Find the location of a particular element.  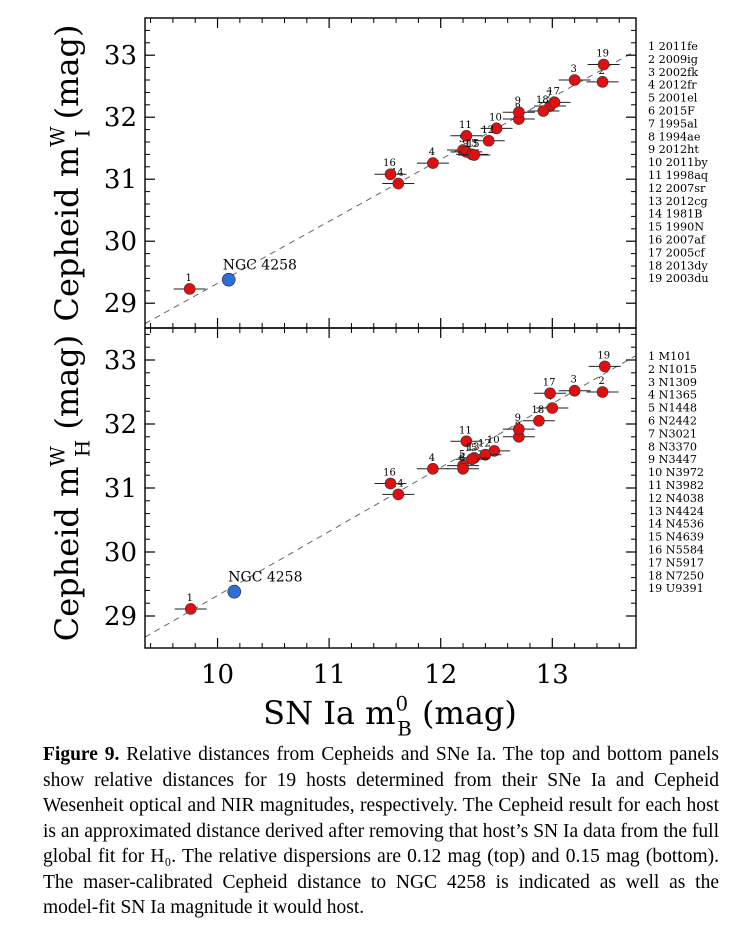

legend-entry: 13 2012cg is located at coordinates (678, 201).